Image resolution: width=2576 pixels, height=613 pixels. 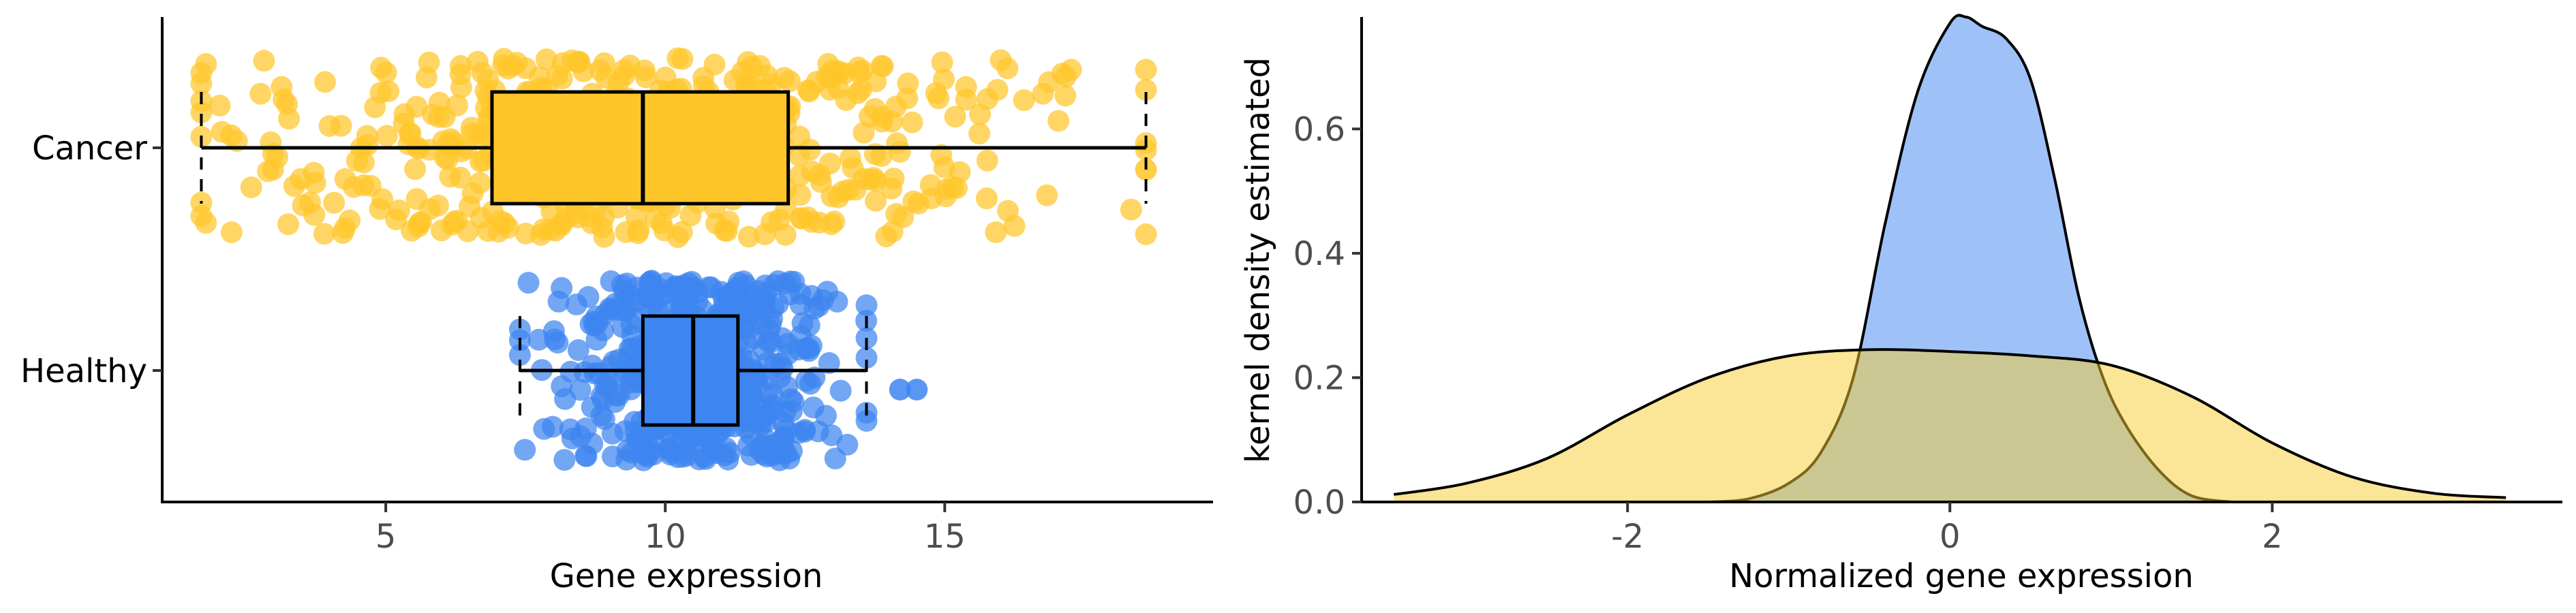 I want to click on y-ticks-right: 0.0 0.2 0.4 0.6, so click(x=1327, y=316).